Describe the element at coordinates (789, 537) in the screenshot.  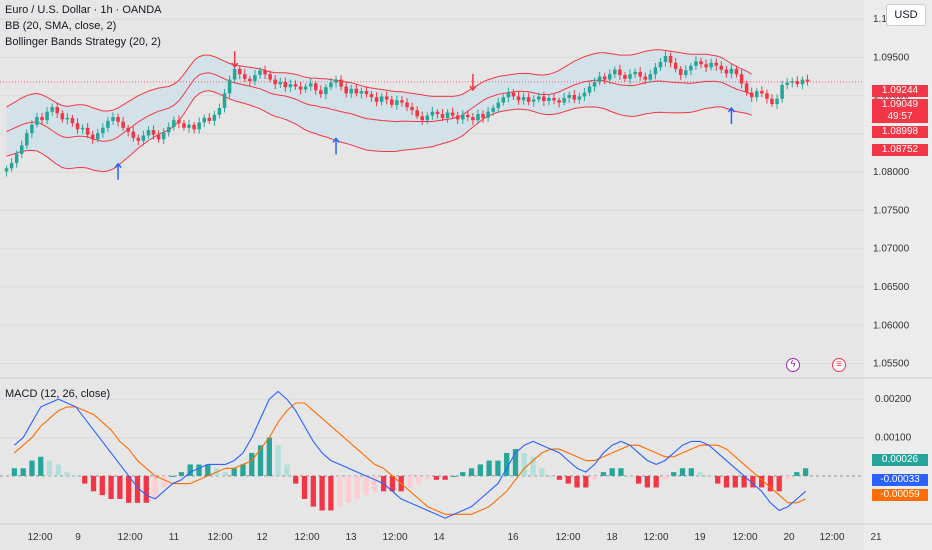
I see `x-tick-label: 20` at that location.